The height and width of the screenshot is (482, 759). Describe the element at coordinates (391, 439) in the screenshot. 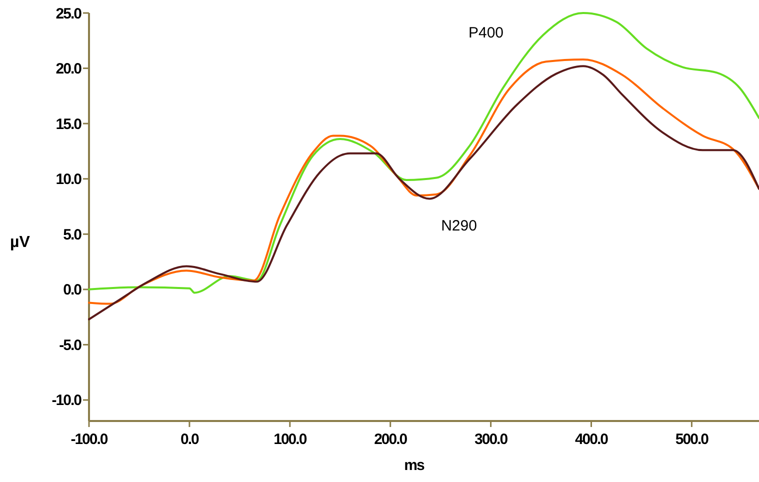

I see `x-tick-label: 200.0` at that location.